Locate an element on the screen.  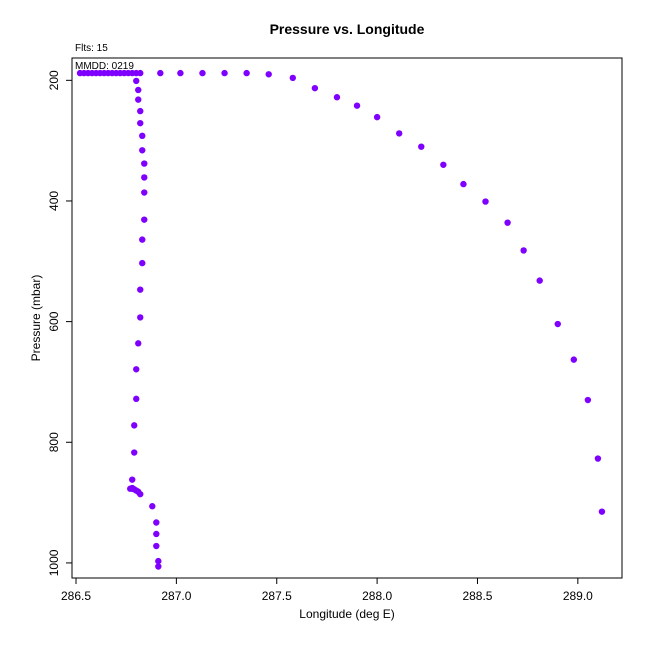
x-tick-label: 286.5 is located at coordinates (76, 596).